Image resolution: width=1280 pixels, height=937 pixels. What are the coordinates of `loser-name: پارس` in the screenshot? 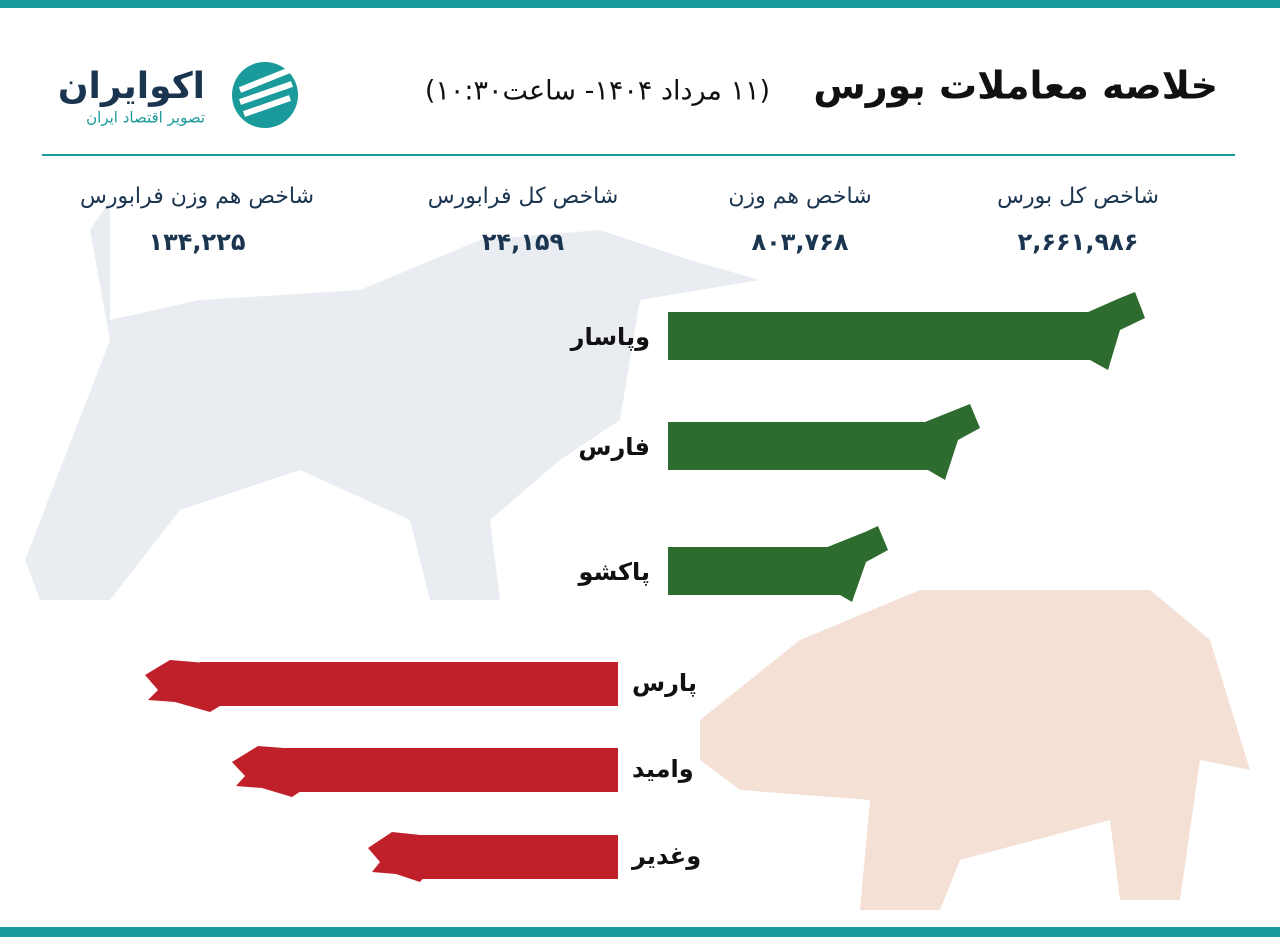 It's located at (664, 683).